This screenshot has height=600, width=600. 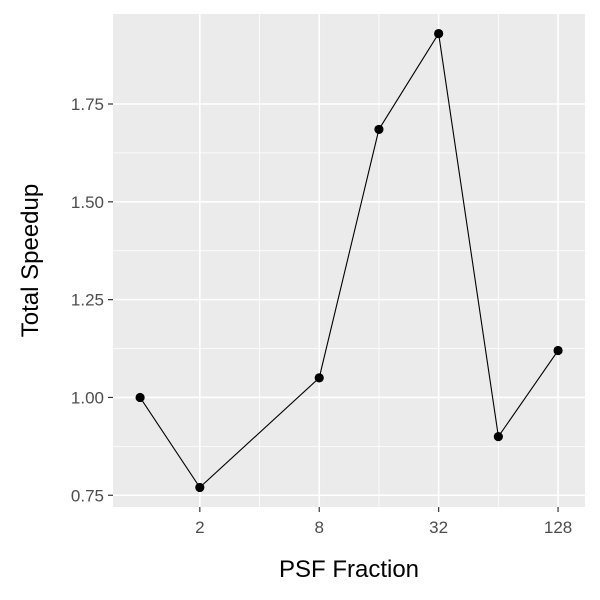 What do you see at coordinates (87, 104) in the screenshot?
I see `y-tick-label: 1.75` at bounding box center [87, 104].